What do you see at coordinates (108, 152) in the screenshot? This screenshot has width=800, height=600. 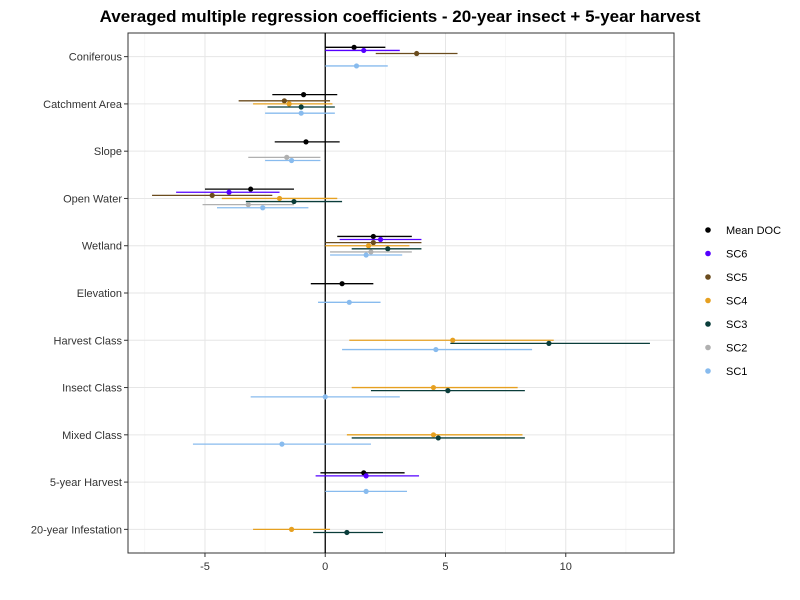 I see `y-tick-label: Slope` at bounding box center [108, 152].